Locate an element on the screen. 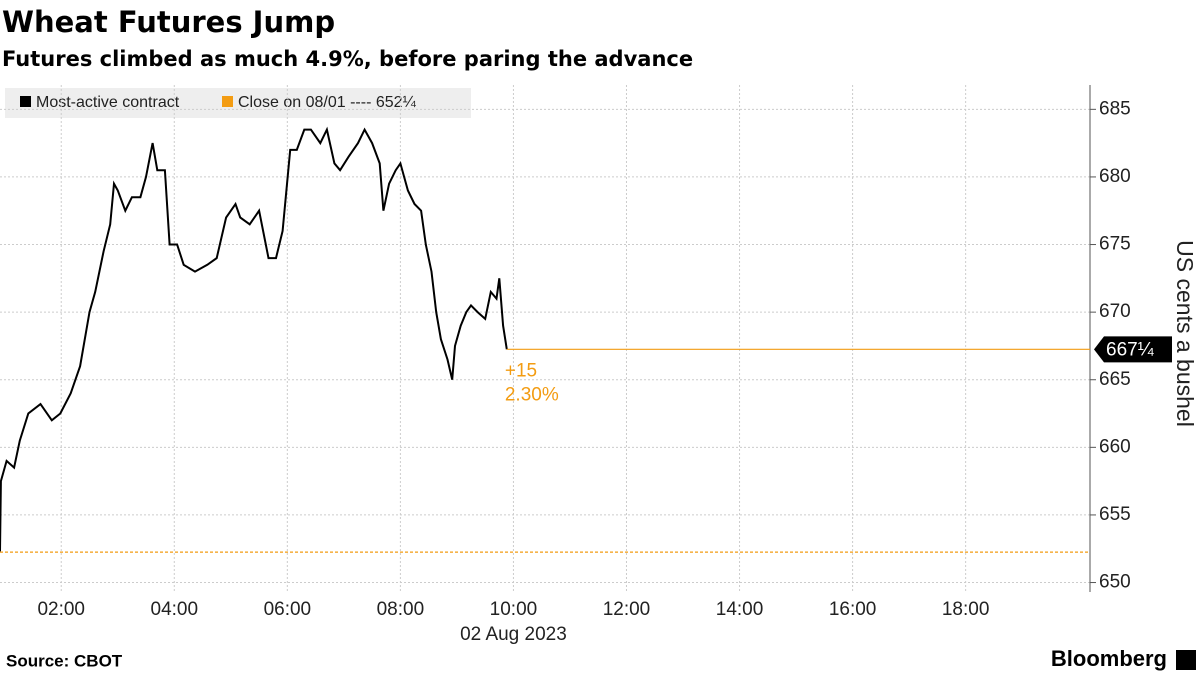  y-tick-label: 680 is located at coordinates (1115, 176).